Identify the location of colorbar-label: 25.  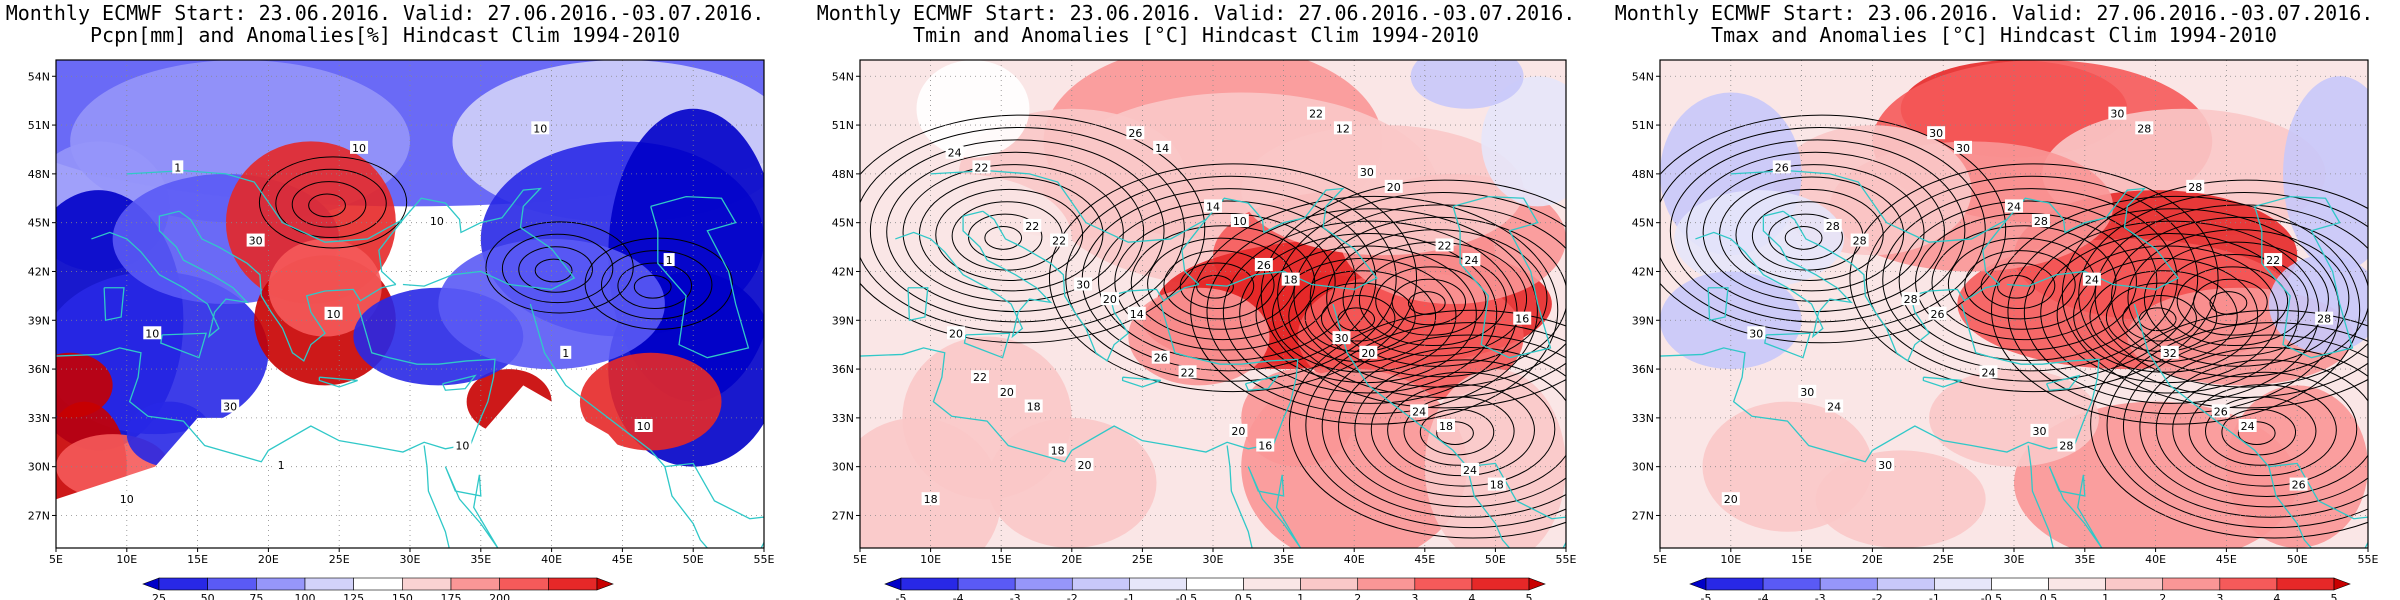
(159, 596).